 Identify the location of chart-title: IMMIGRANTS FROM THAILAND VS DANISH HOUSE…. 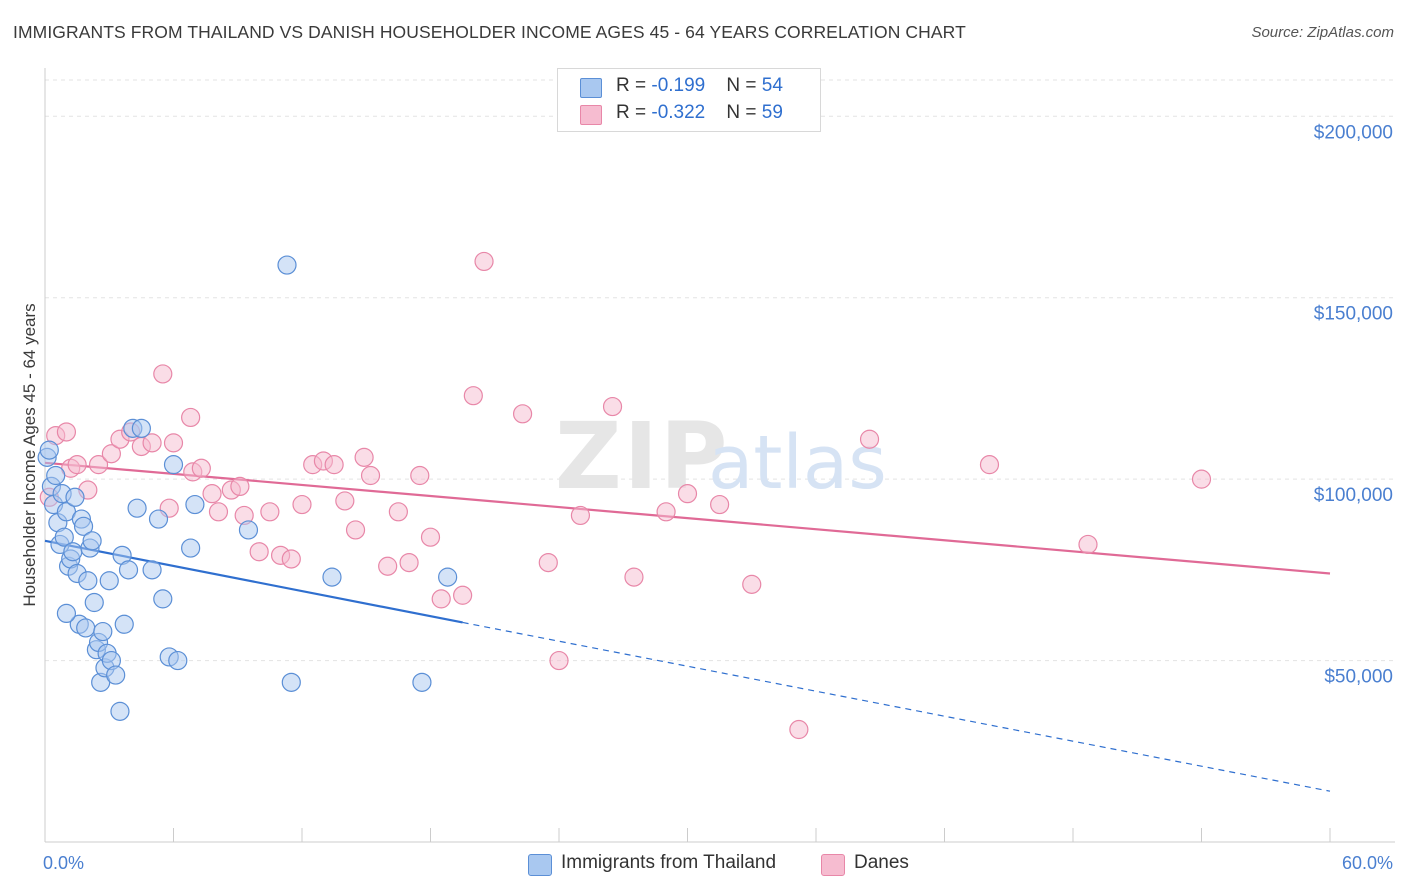
(489, 32).